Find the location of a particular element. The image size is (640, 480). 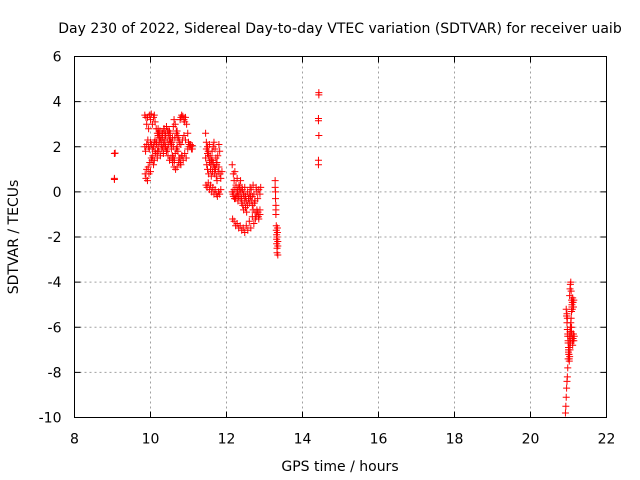

y-tick-label: 4 is located at coordinates (57, 103).